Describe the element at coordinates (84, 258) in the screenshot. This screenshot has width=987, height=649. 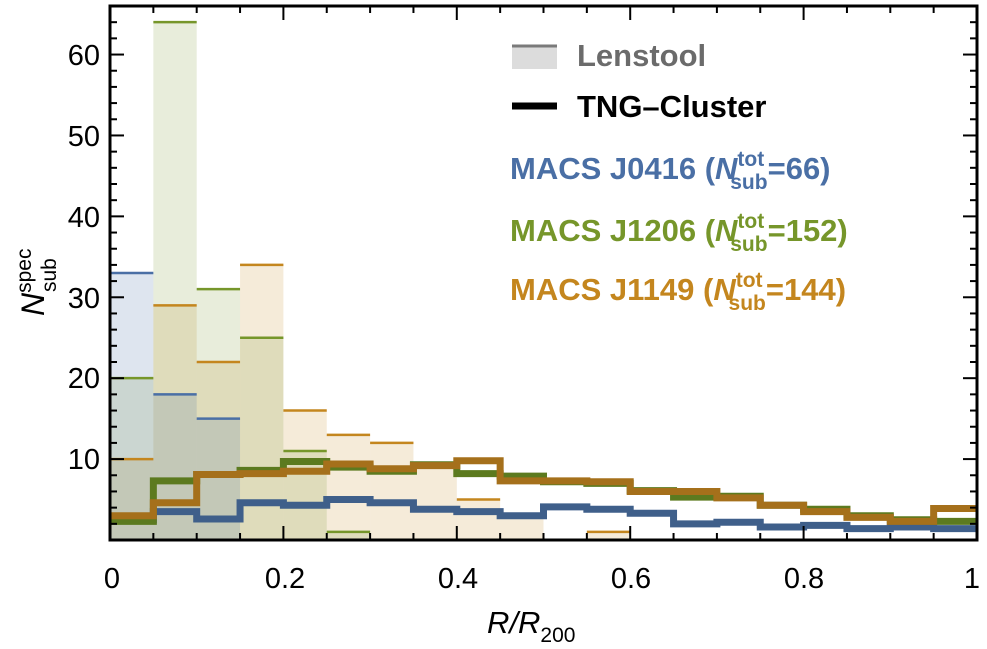
I see `y-tick-labels: 10 20 30 40 50 60` at that location.